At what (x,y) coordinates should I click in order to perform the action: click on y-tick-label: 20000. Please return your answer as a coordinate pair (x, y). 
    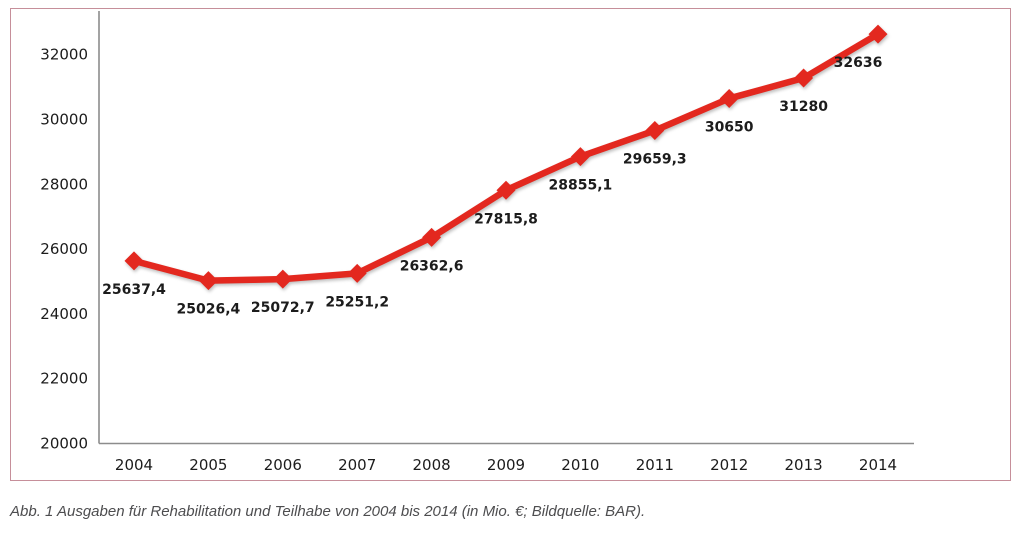
    Looking at the image, I should click on (64, 444).